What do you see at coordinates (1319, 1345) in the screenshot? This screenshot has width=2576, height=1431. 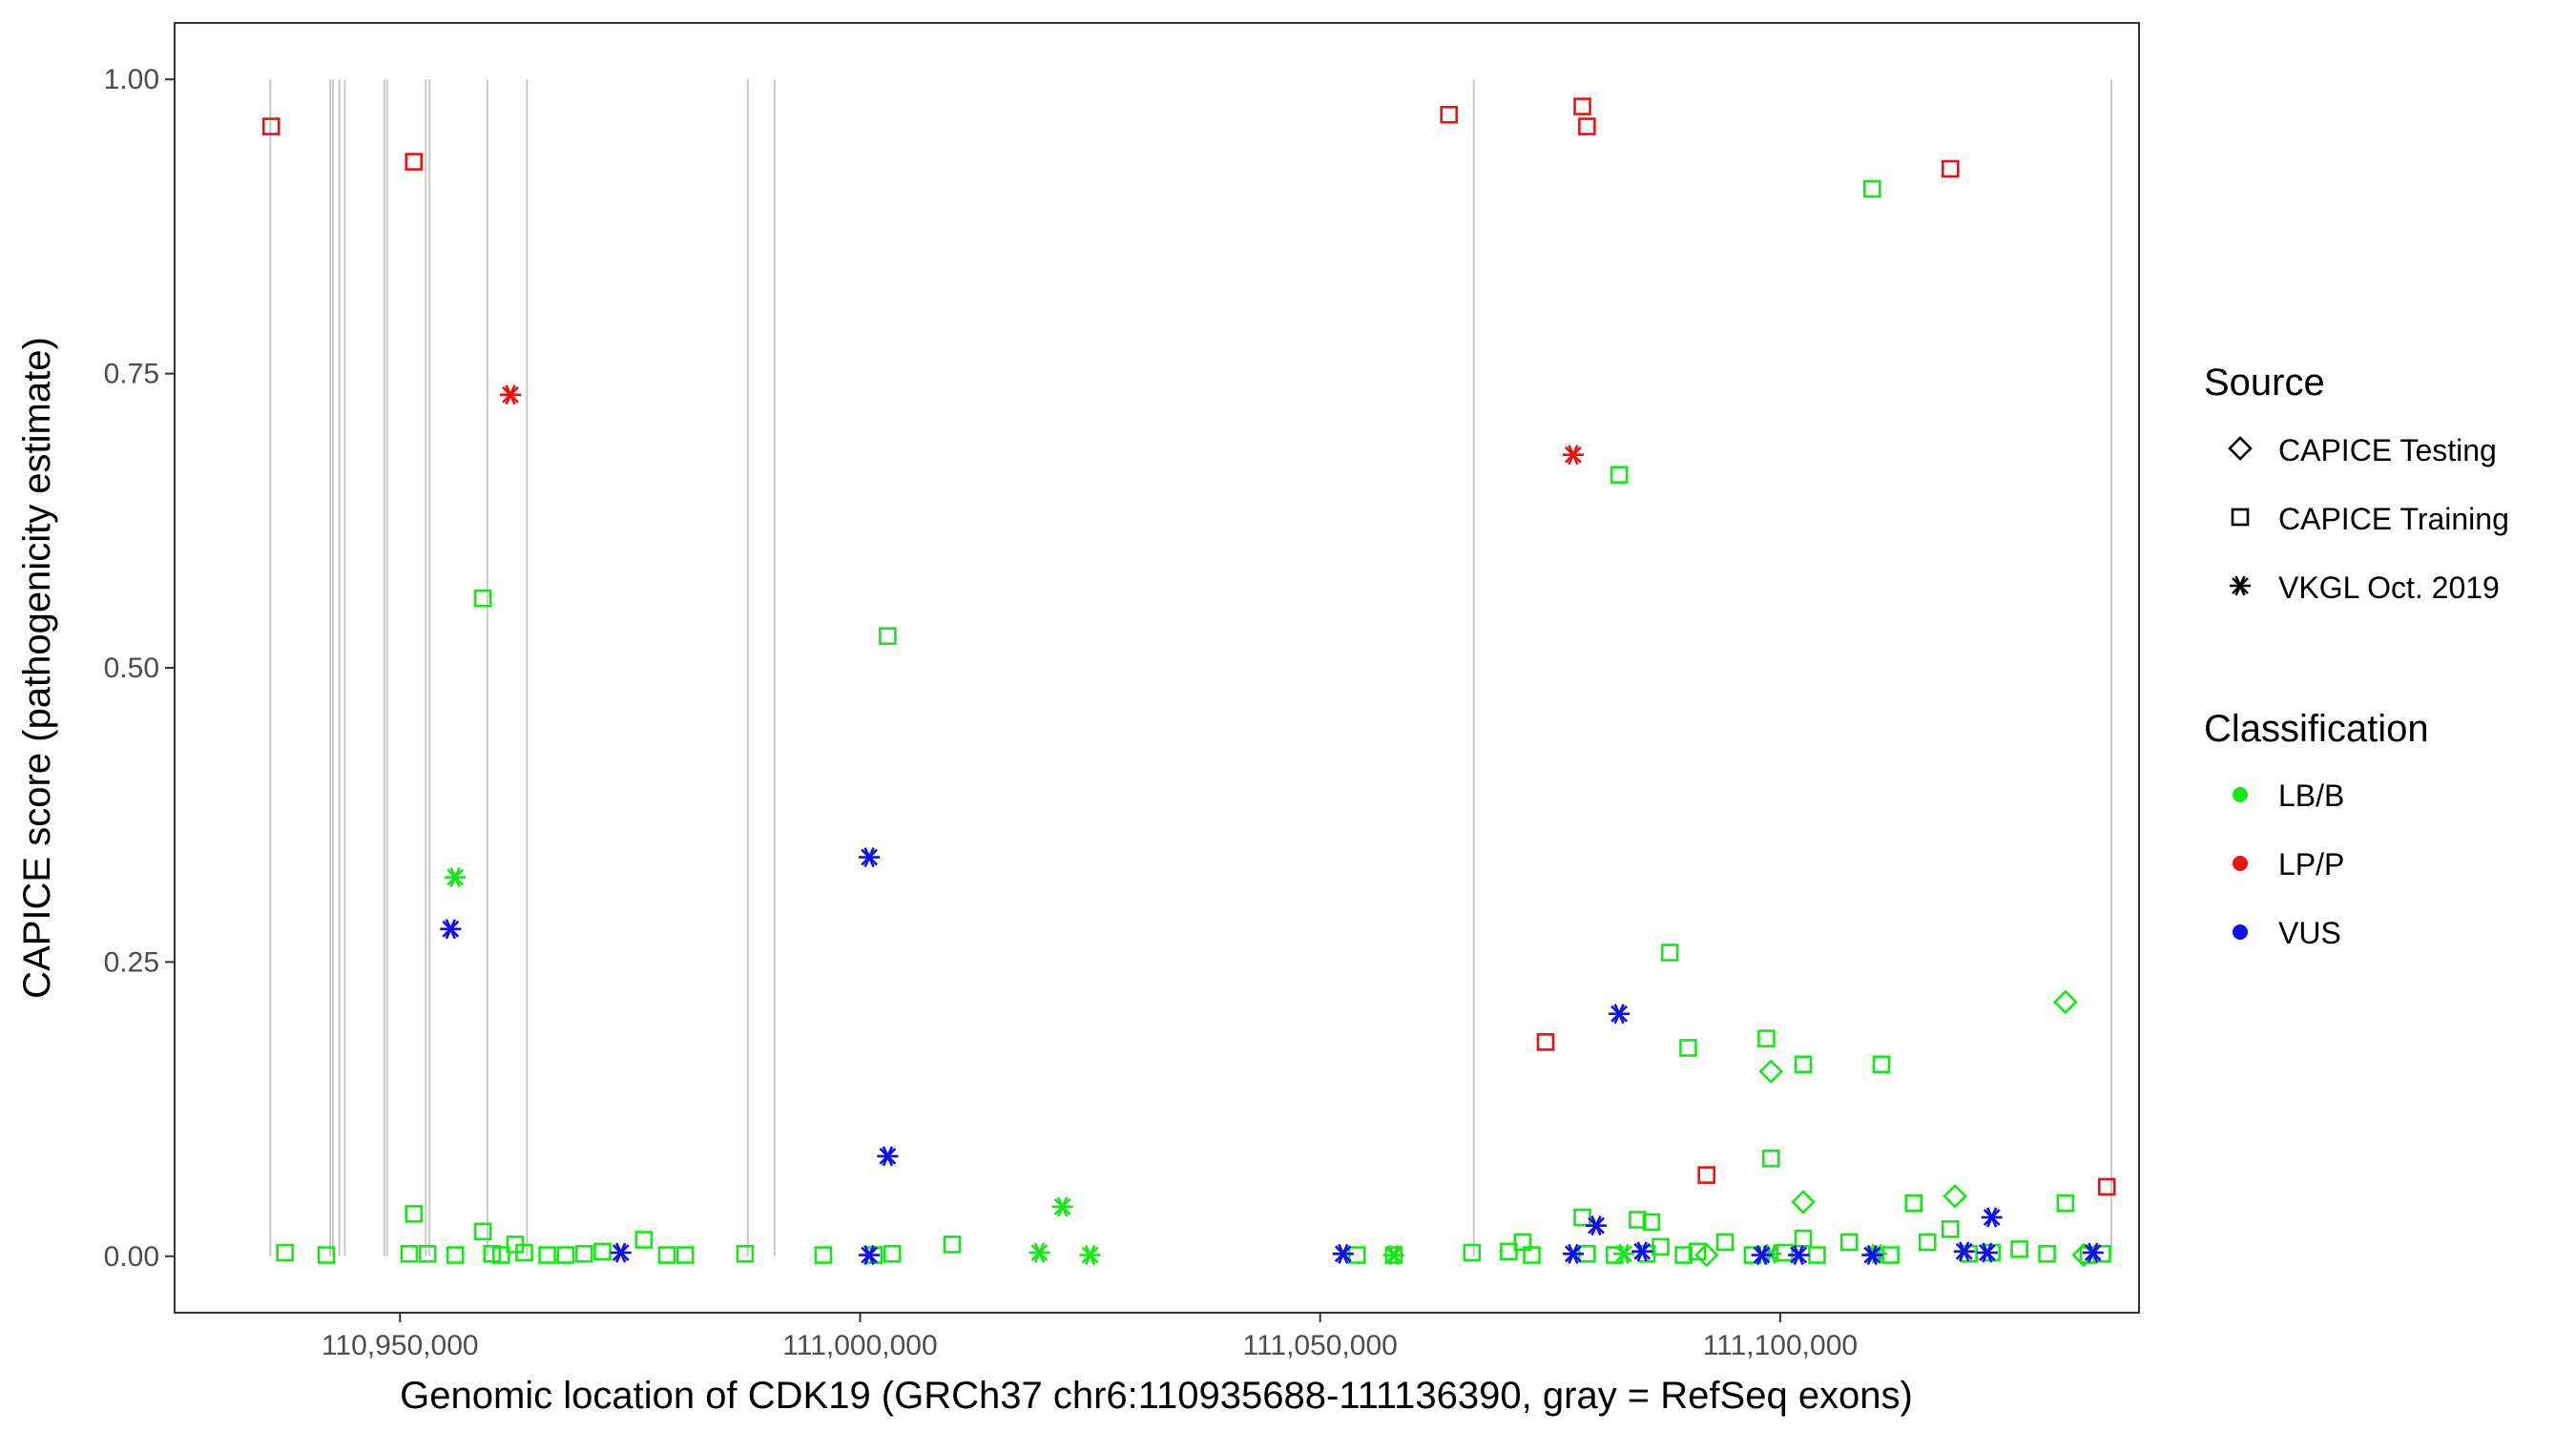 I see `x-tick-label: 111,050,000` at bounding box center [1319, 1345].